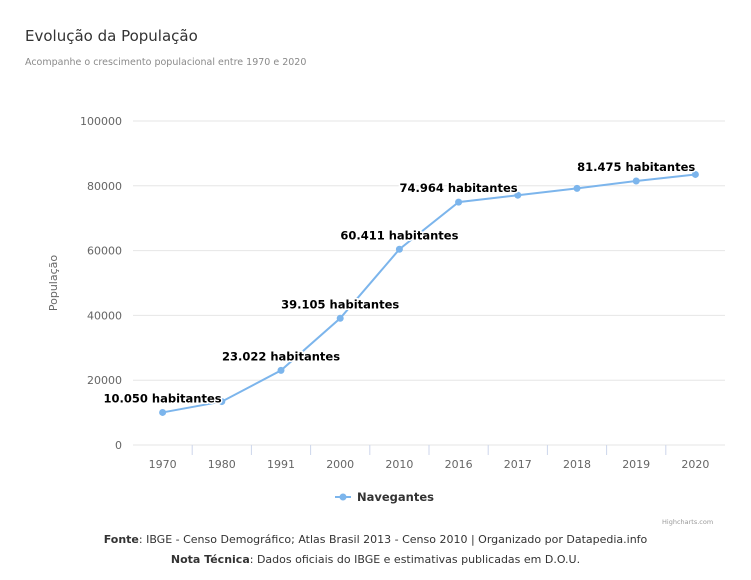 This screenshot has height=580, width=751. Describe the element at coordinates (459, 464) in the screenshot. I see `x-tick-label: 2016` at that location.